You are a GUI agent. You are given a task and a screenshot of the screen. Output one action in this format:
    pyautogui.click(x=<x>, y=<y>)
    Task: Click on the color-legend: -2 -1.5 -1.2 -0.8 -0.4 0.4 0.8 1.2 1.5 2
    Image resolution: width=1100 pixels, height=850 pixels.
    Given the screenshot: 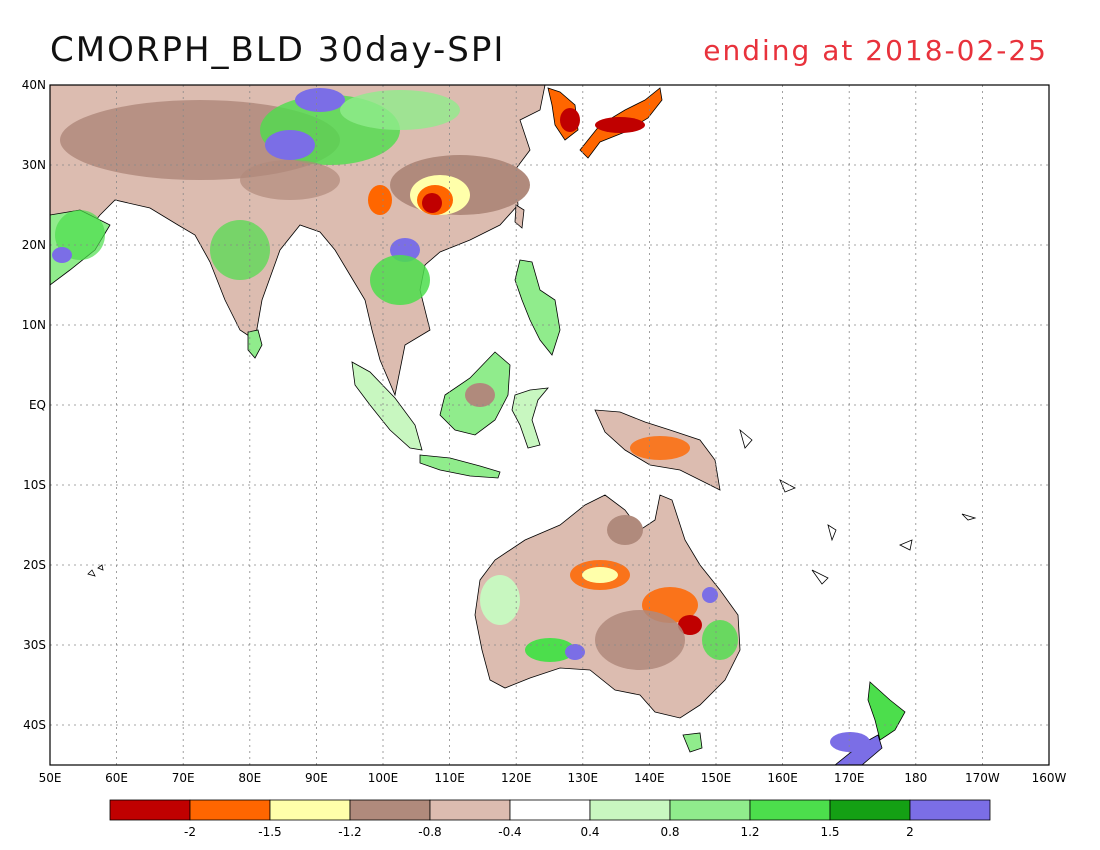 What is the action you would take?
    pyautogui.click(x=550, y=819)
    